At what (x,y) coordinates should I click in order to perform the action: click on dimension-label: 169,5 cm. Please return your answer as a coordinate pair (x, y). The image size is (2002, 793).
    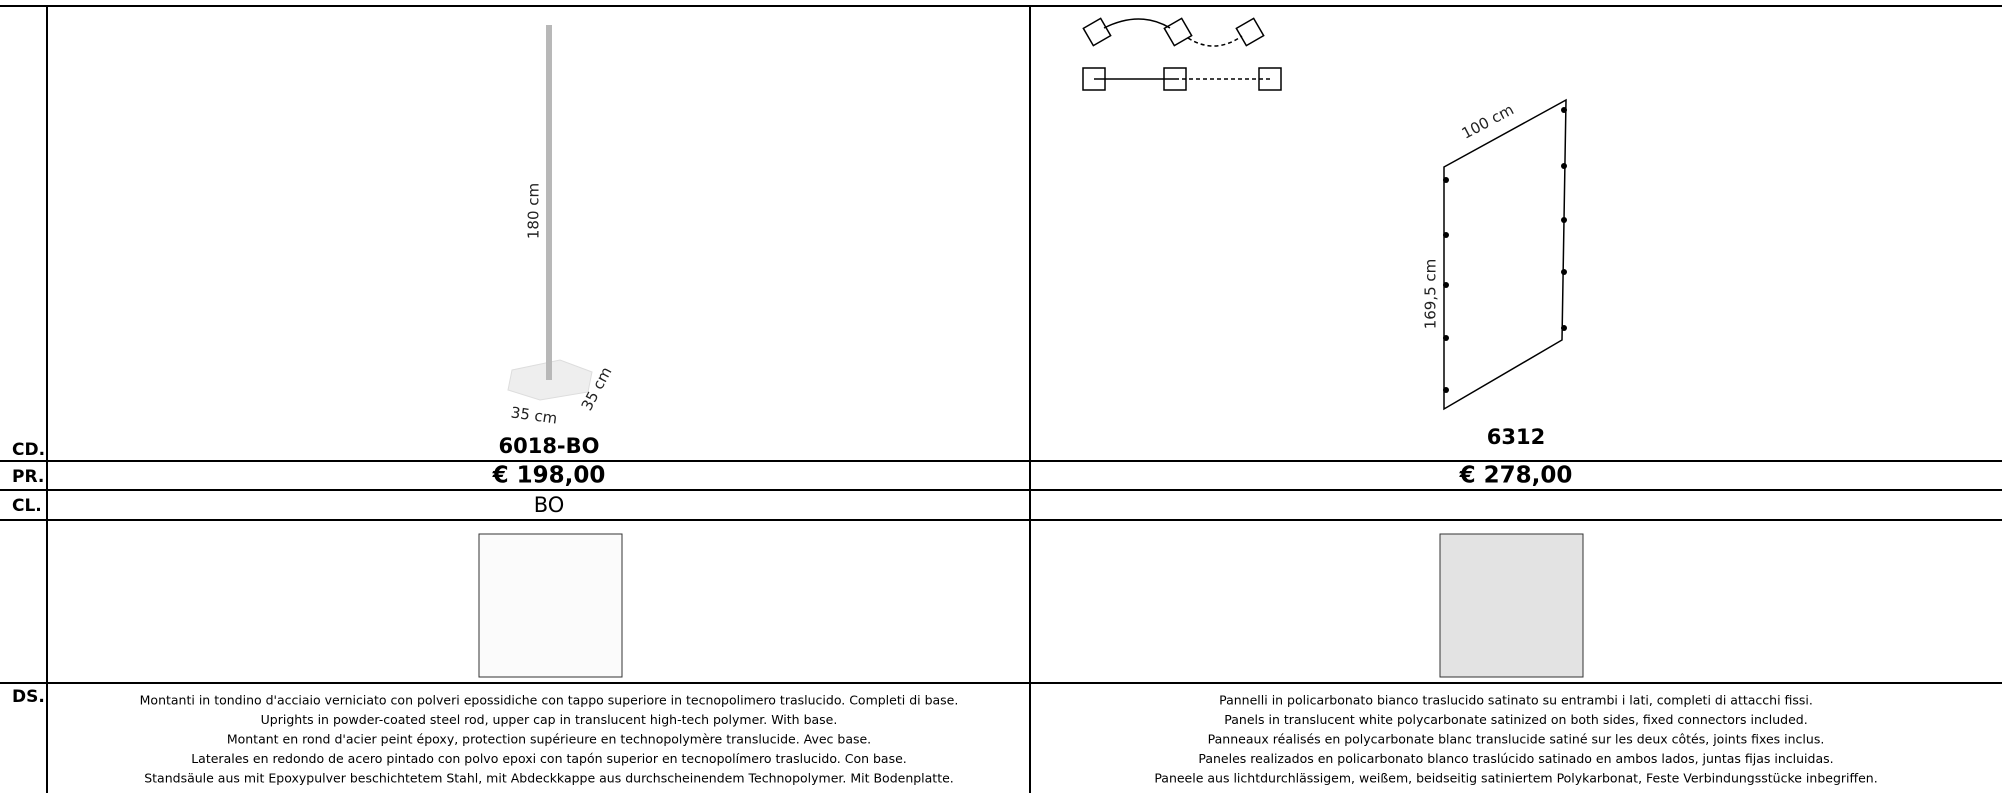
    Looking at the image, I should click on (1431, 294).